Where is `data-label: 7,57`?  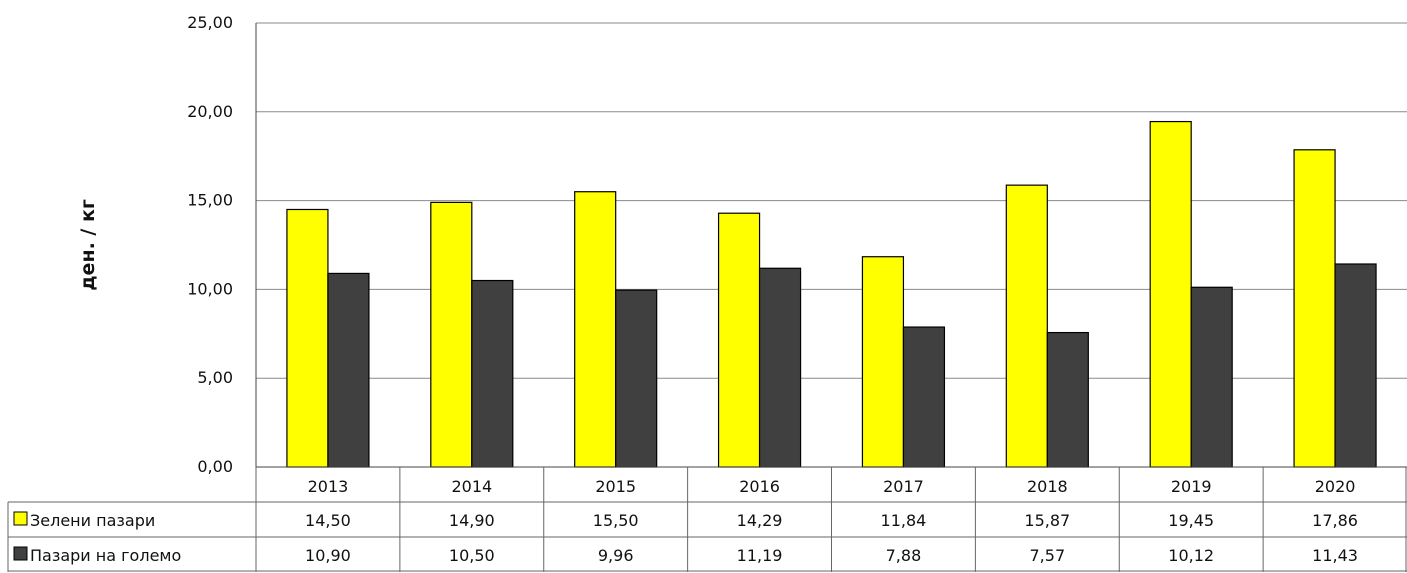 data-label: 7,57 is located at coordinates (1048, 555).